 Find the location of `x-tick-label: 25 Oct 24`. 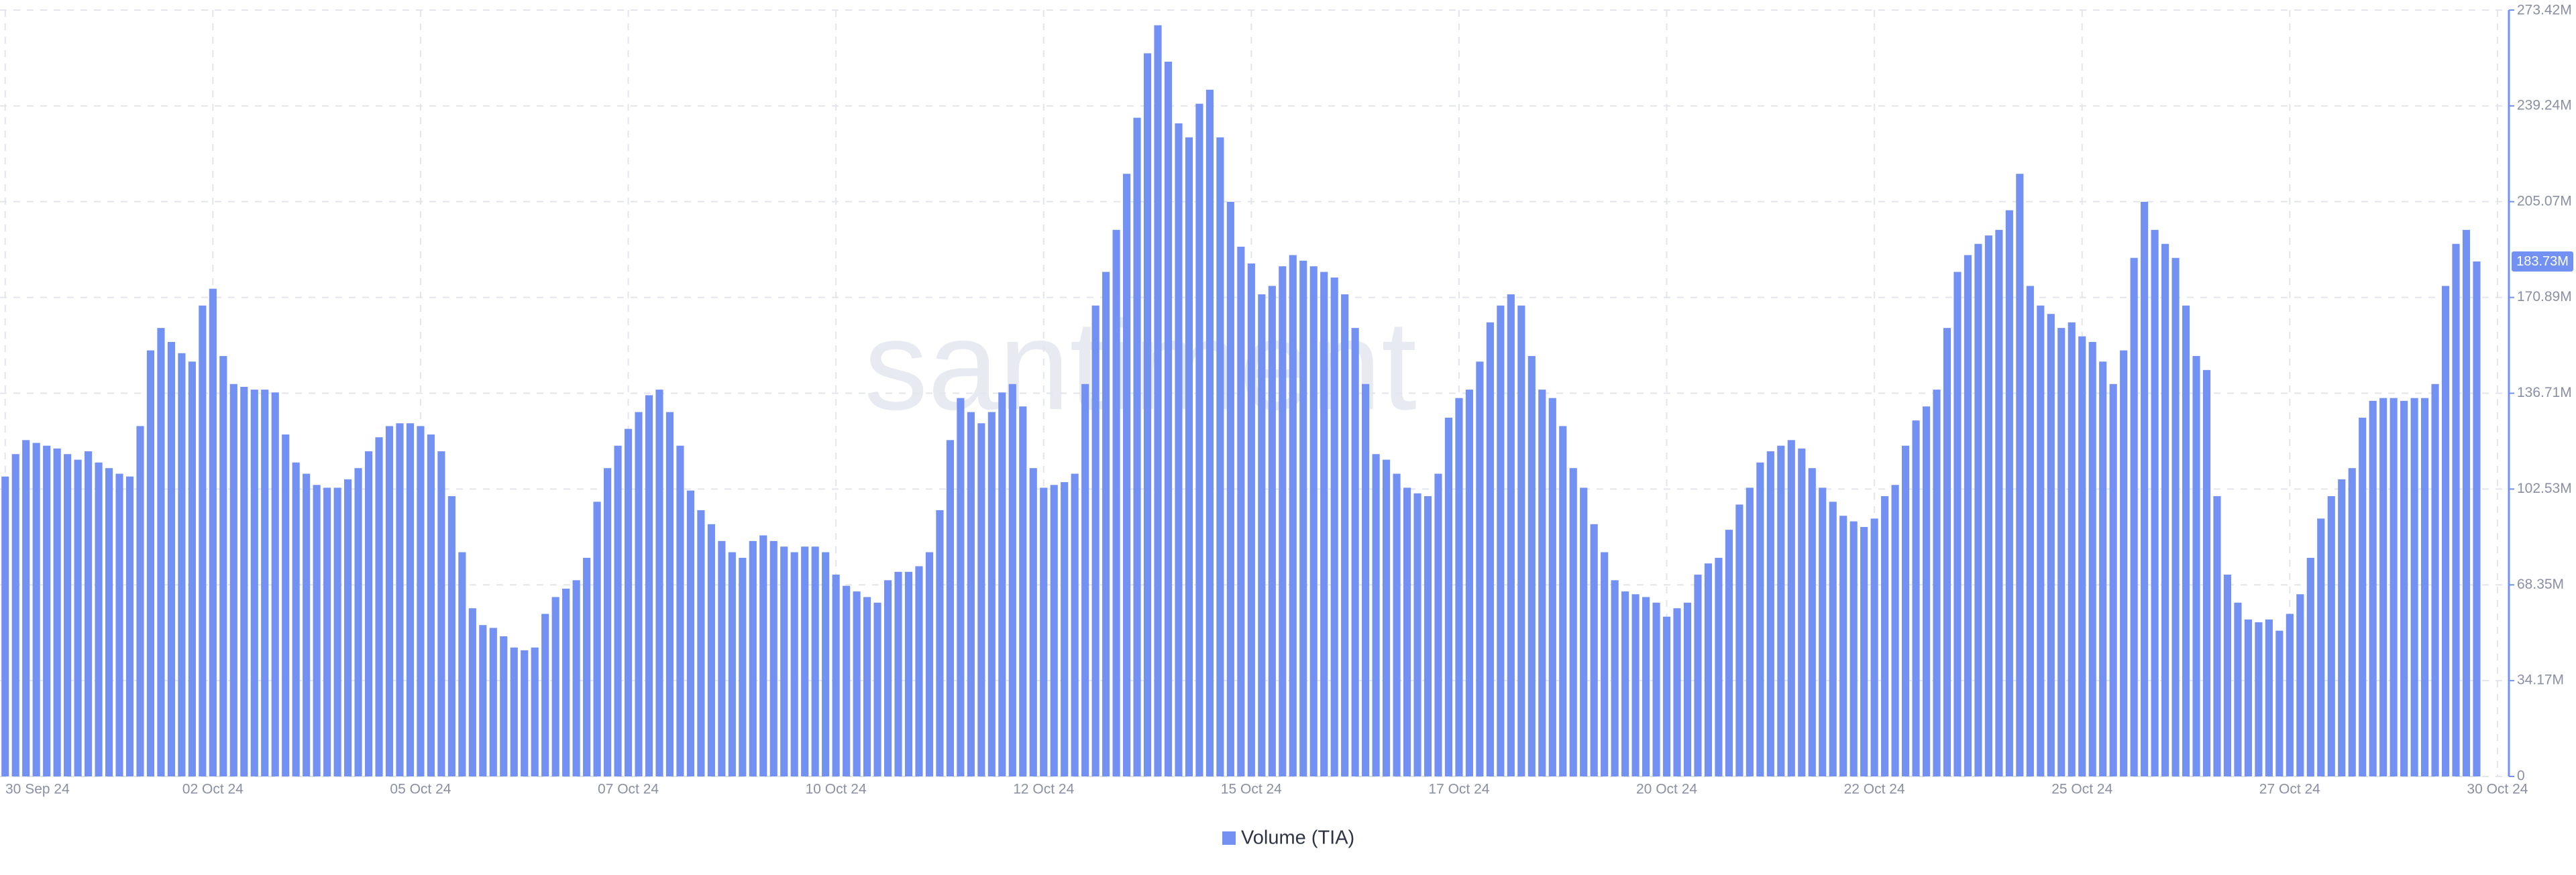

x-tick-label: 25 Oct 24 is located at coordinates (2081, 789).